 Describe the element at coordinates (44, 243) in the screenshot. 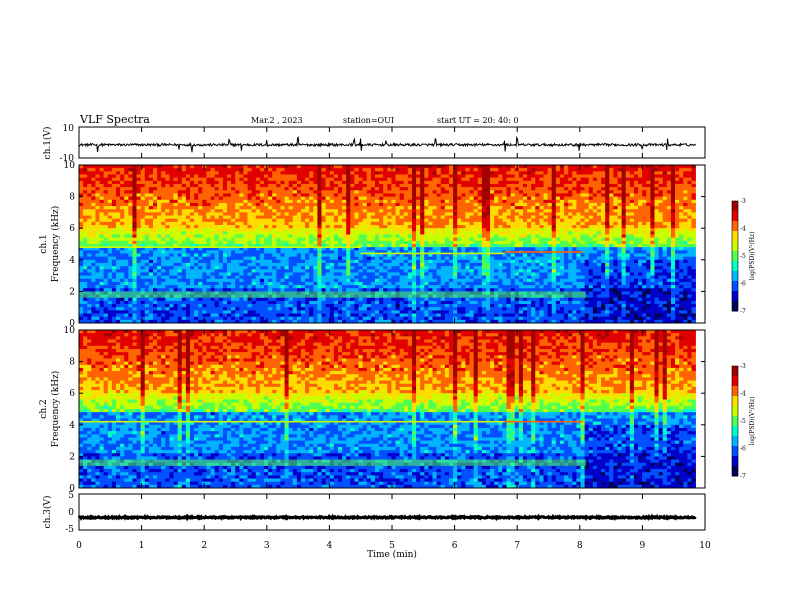

I see `ch1-channel-label: ch.1` at that location.